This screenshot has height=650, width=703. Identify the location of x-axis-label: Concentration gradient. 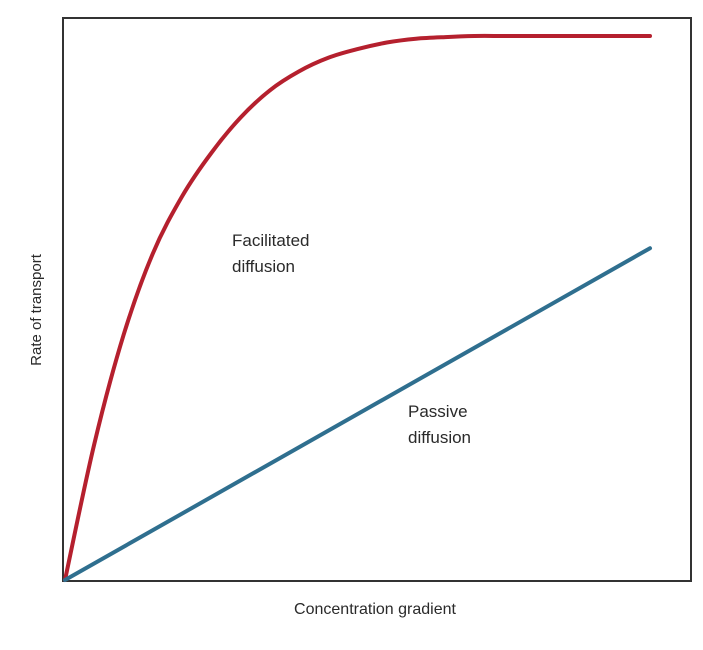
(375, 609).